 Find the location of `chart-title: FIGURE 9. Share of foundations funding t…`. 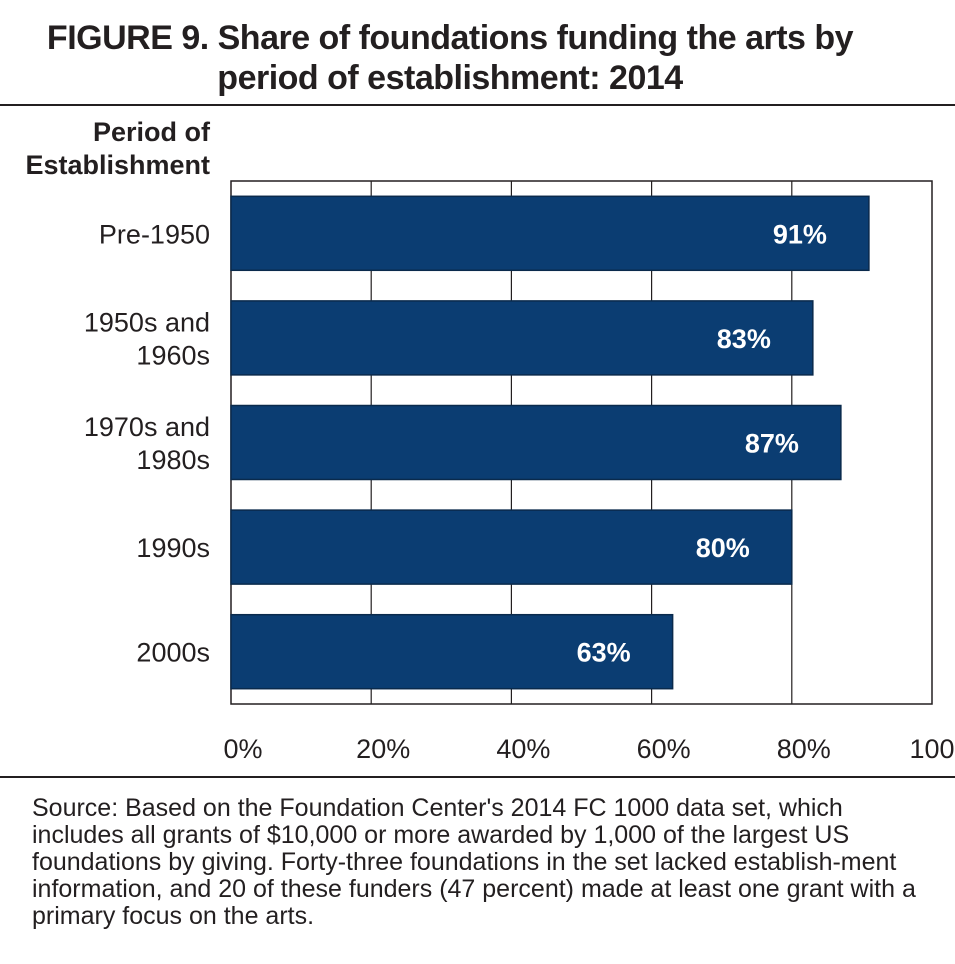

chart-title: FIGURE 9. Share of foundations funding t… is located at coordinates (450, 58).